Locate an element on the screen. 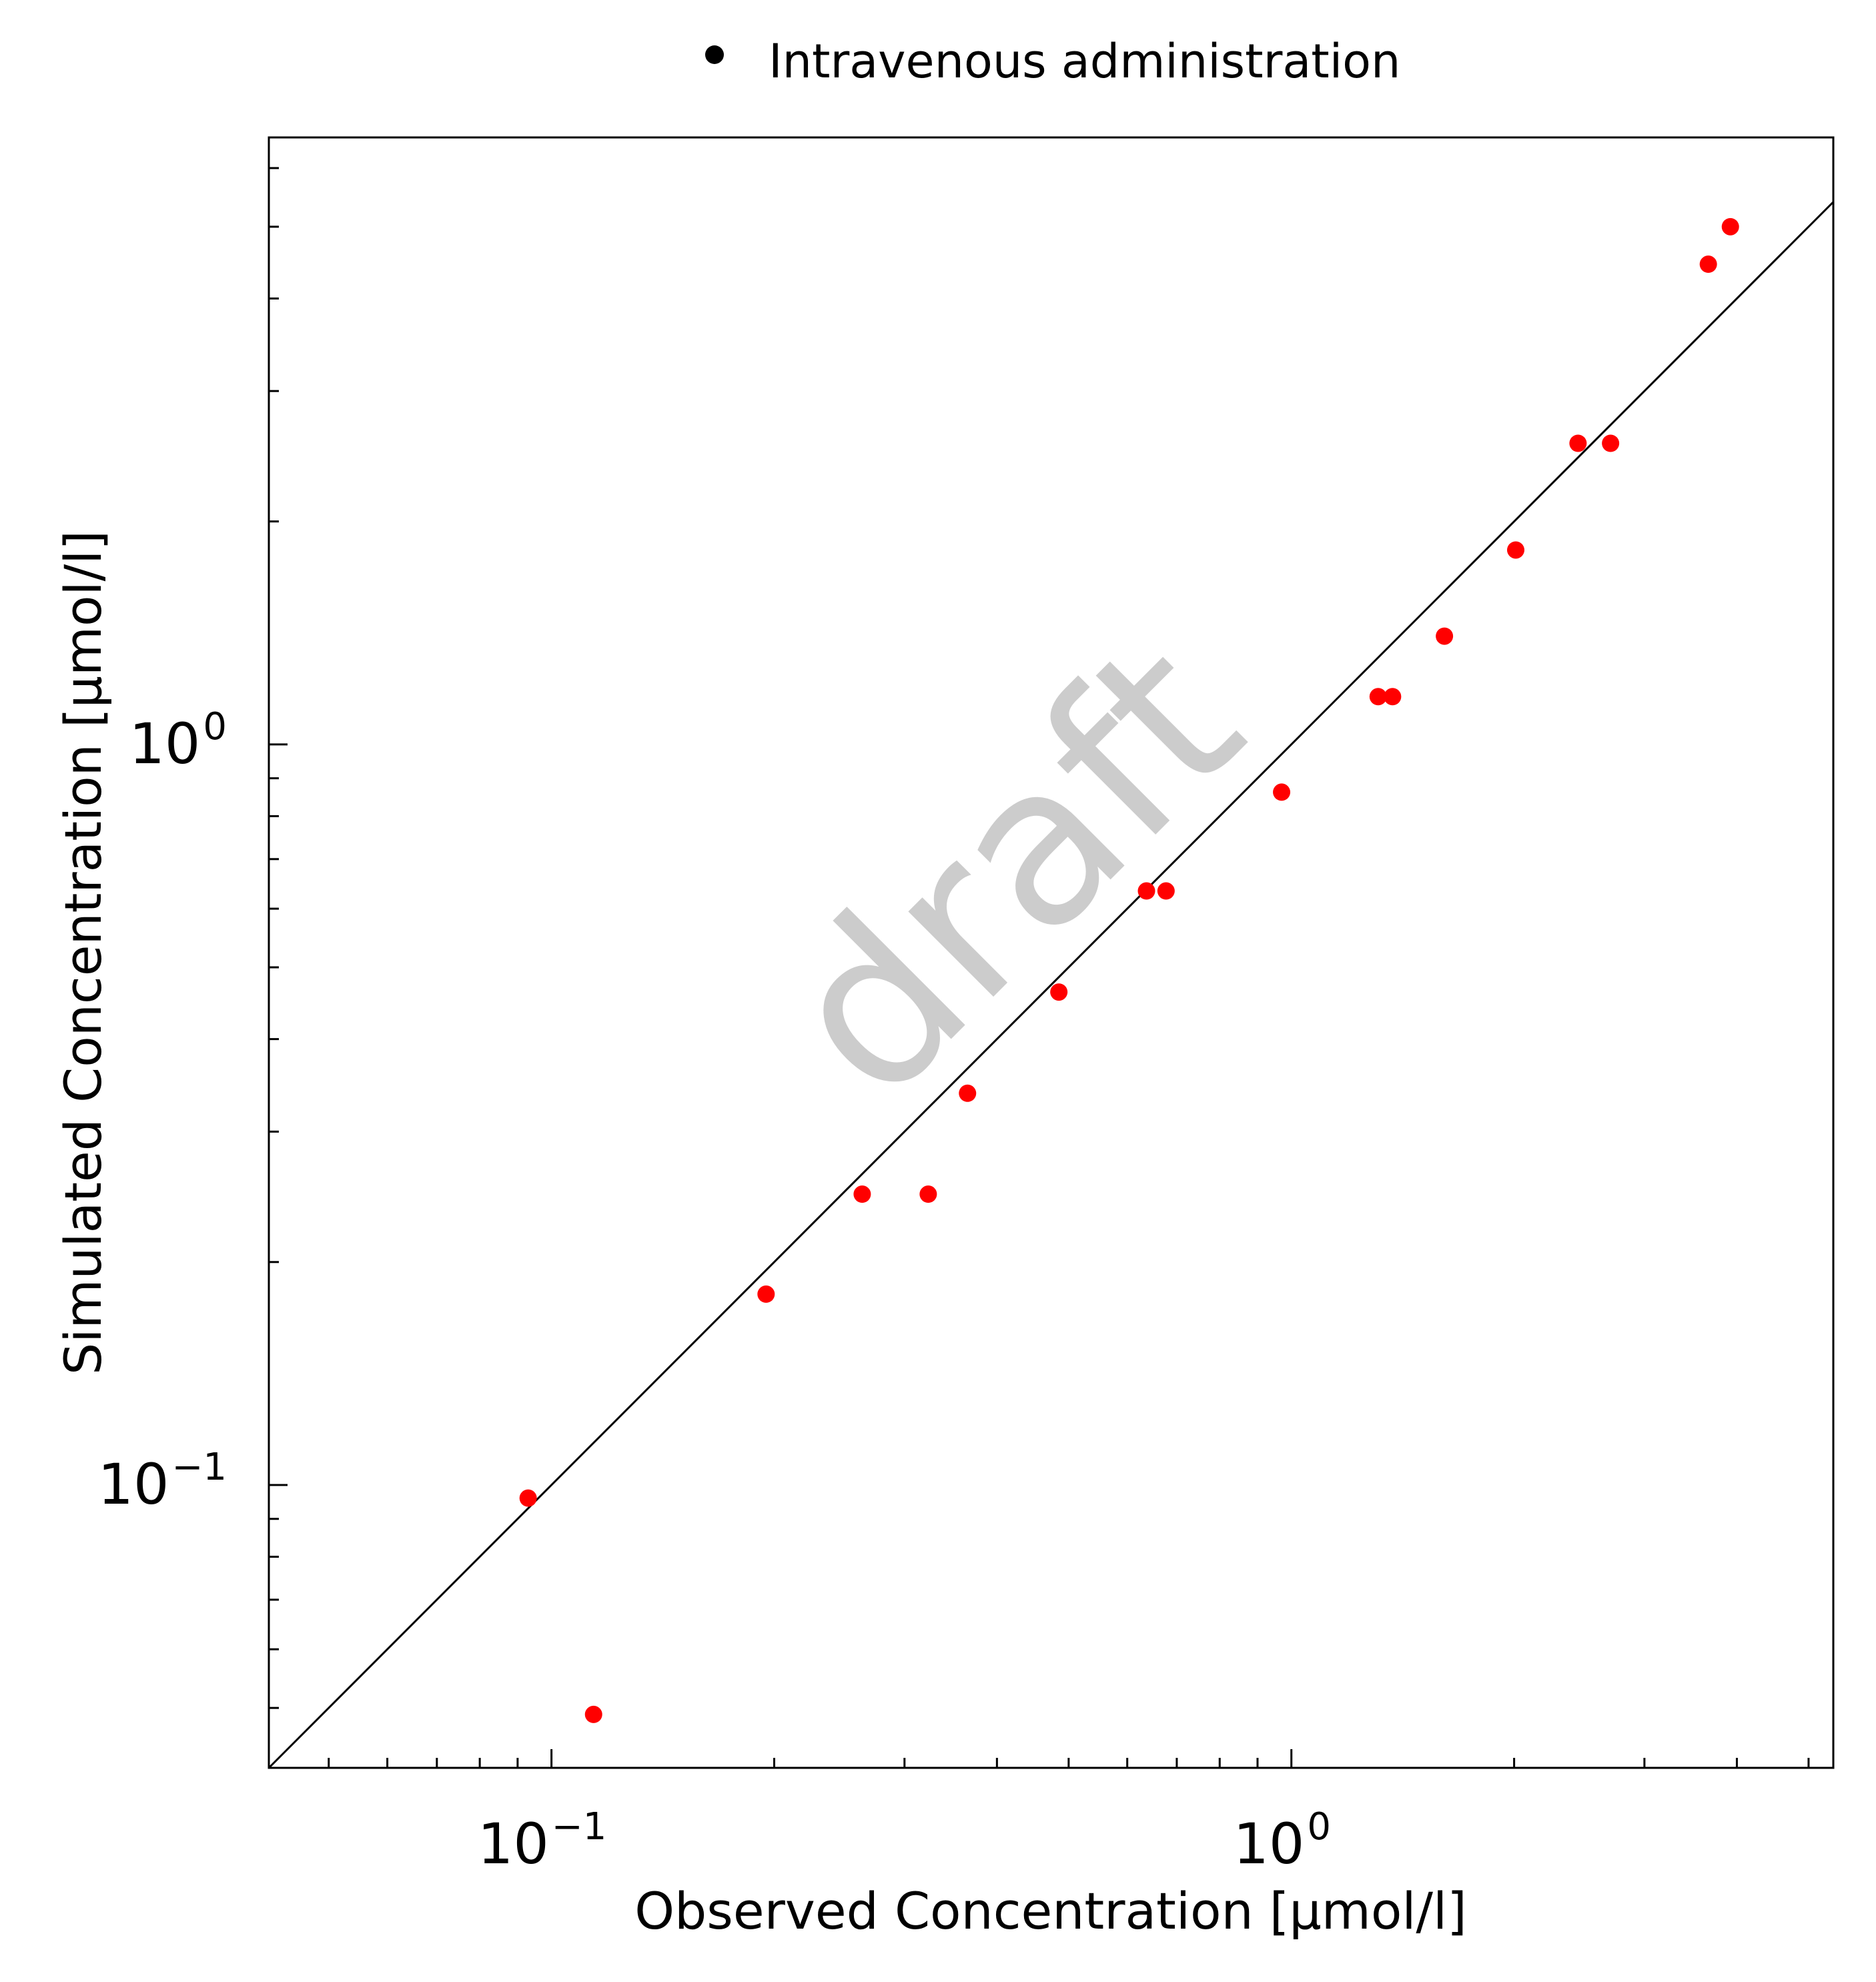  x-tick-label: 10⁻¹ is located at coordinates (542, 1841).